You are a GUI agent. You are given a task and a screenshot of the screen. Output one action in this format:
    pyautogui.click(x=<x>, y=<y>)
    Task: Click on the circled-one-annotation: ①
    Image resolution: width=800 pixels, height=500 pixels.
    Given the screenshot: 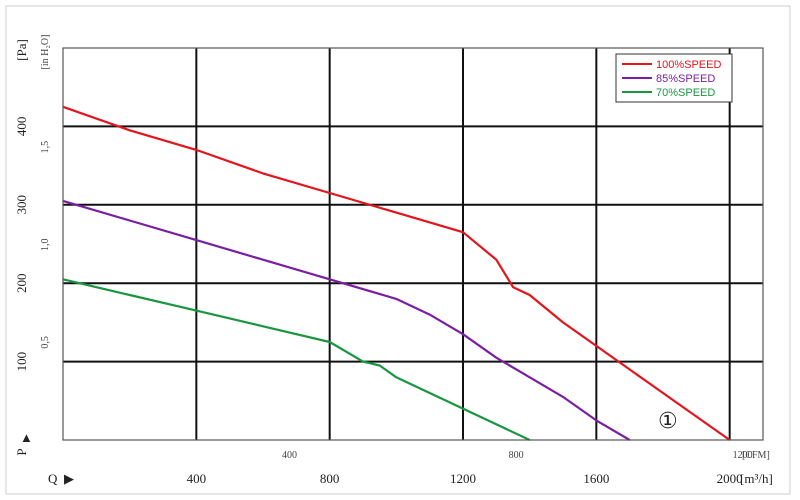 What is the action you would take?
    pyautogui.click(x=668, y=421)
    